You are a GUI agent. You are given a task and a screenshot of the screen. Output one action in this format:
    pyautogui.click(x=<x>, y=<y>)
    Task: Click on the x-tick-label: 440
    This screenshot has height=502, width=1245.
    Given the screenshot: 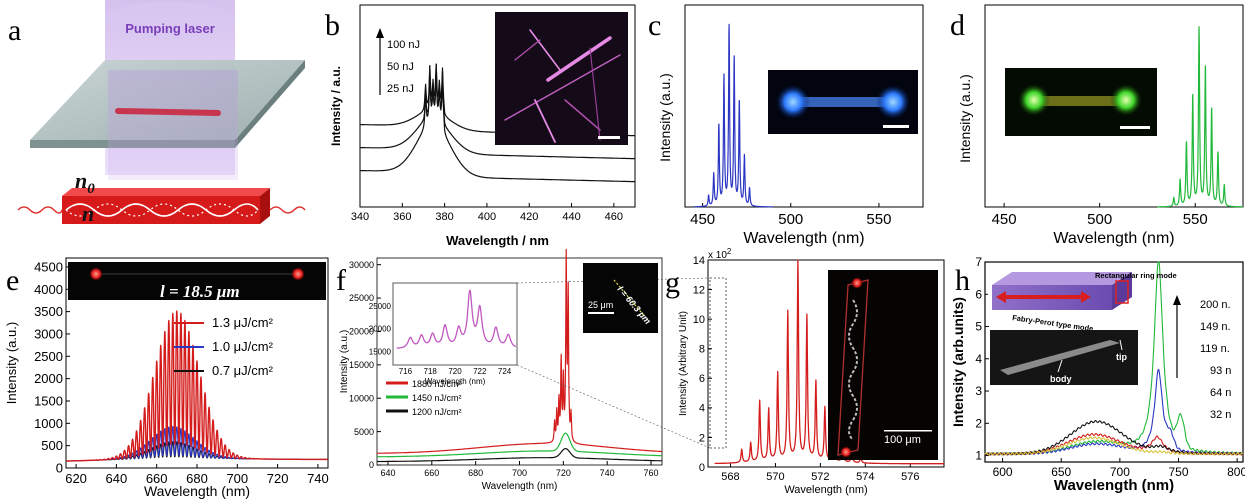 What is the action you would take?
    pyautogui.click(x=571, y=217)
    